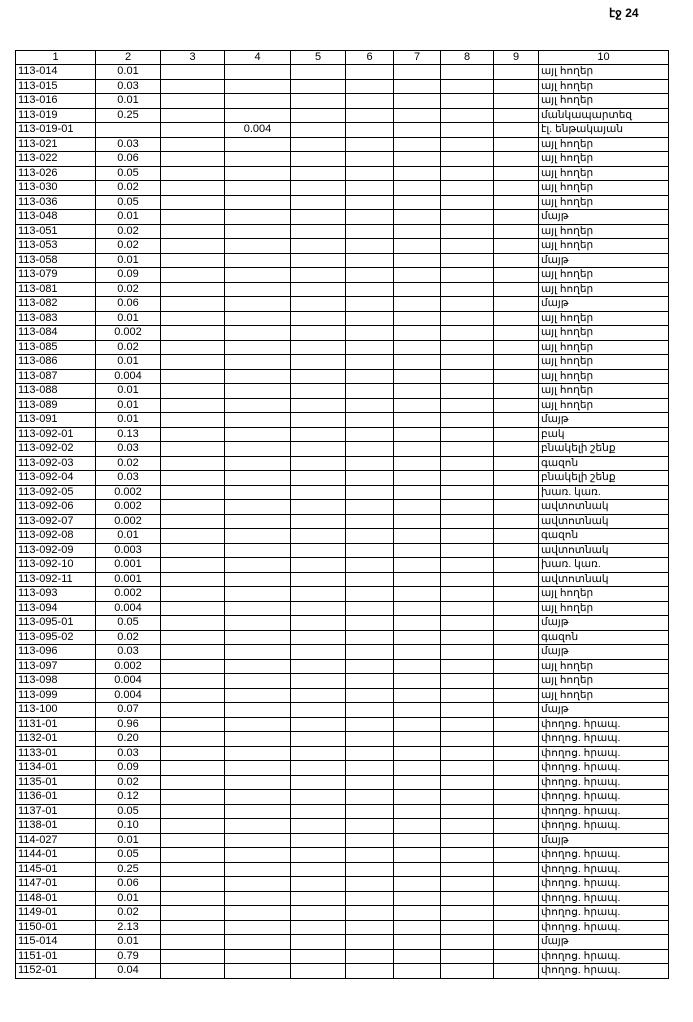  Describe the element at coordinates (128, 275) in the screenshot. I see `cell-col-2: 0.09` at that location.